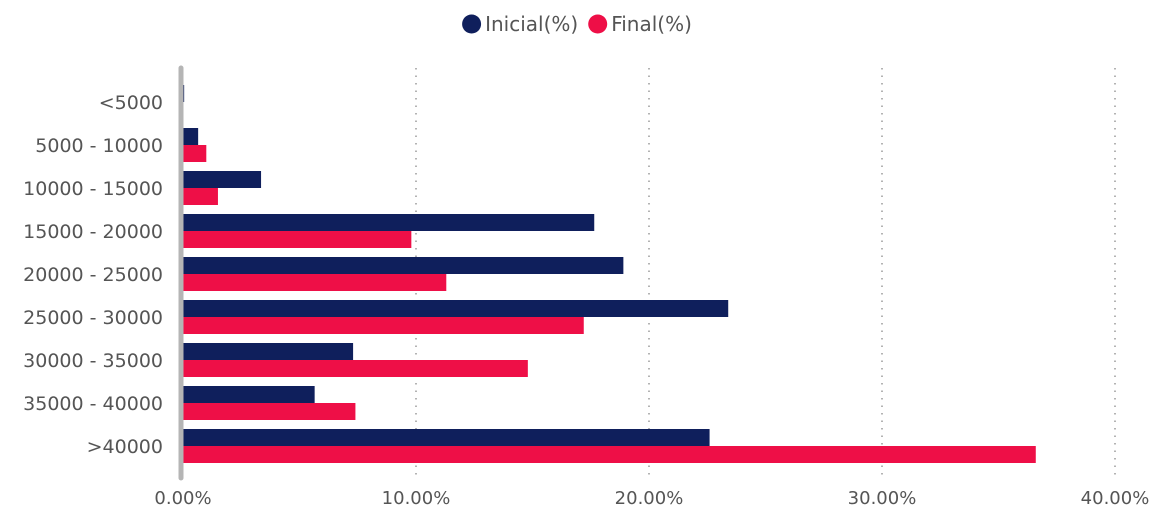 This screenshot has height=510, width=1154. What do you see at coordinates (1115, 498) in the screenshot?
I see `x-tick-label: 40.00%` at bounding box center [1115, 498].